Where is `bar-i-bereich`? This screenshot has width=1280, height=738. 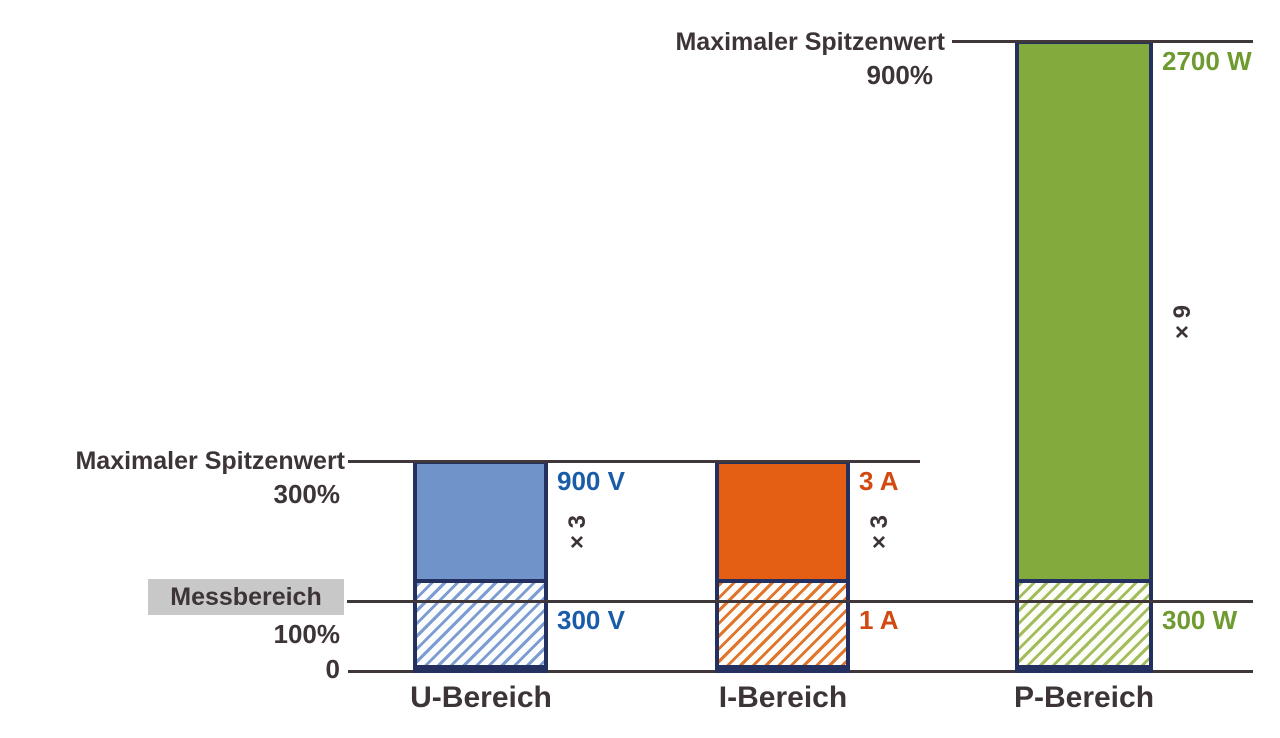 bar-i-bereich is located at coordinates (782, 566).